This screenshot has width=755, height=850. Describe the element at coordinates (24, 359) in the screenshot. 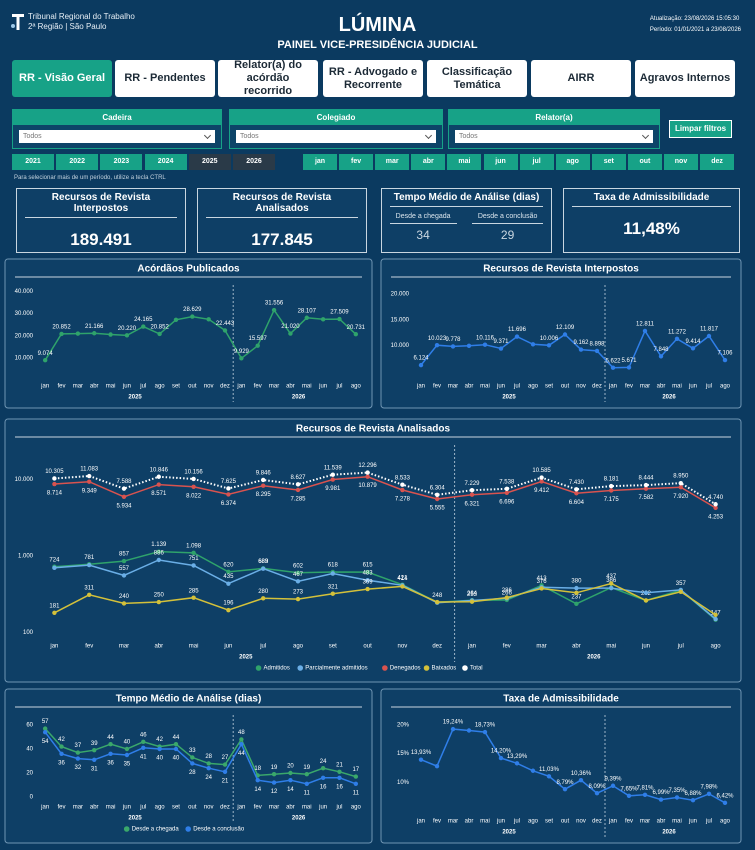

I see `y-tick-label: 10.000` at that location.